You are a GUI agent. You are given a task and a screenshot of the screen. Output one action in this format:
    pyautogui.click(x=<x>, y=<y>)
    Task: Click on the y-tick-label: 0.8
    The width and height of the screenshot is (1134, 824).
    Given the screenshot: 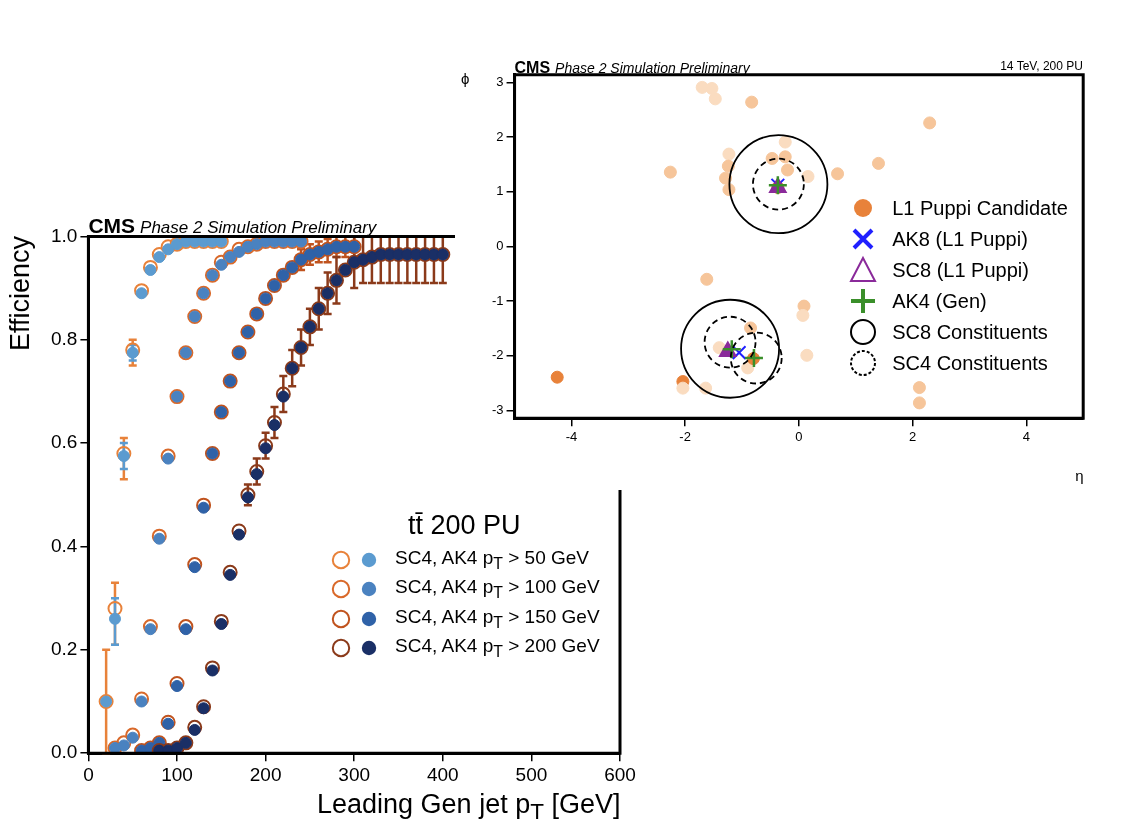 What is the action you would take?
    pyautogui.click(x=64, y=338)
    